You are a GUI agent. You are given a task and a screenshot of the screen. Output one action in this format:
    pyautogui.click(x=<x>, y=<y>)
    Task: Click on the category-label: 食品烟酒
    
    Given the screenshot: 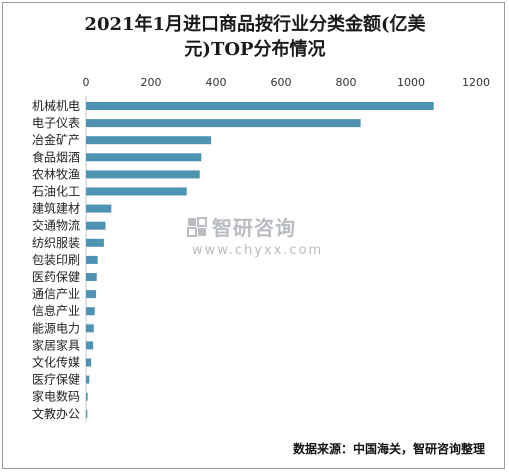 What is the action you would take?
    pyautogui.click(x=56, y=156)
    